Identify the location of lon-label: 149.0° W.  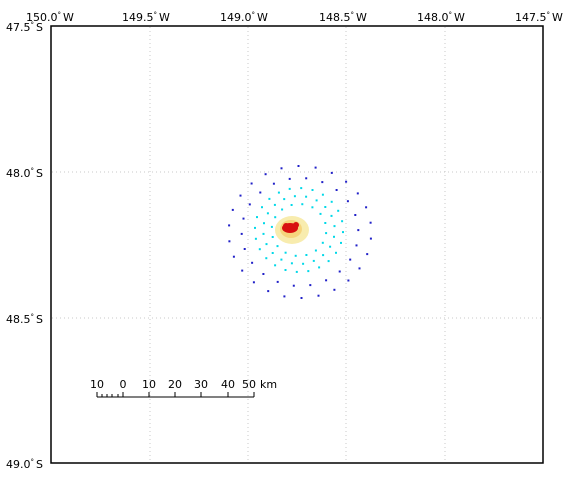
(244, 17).